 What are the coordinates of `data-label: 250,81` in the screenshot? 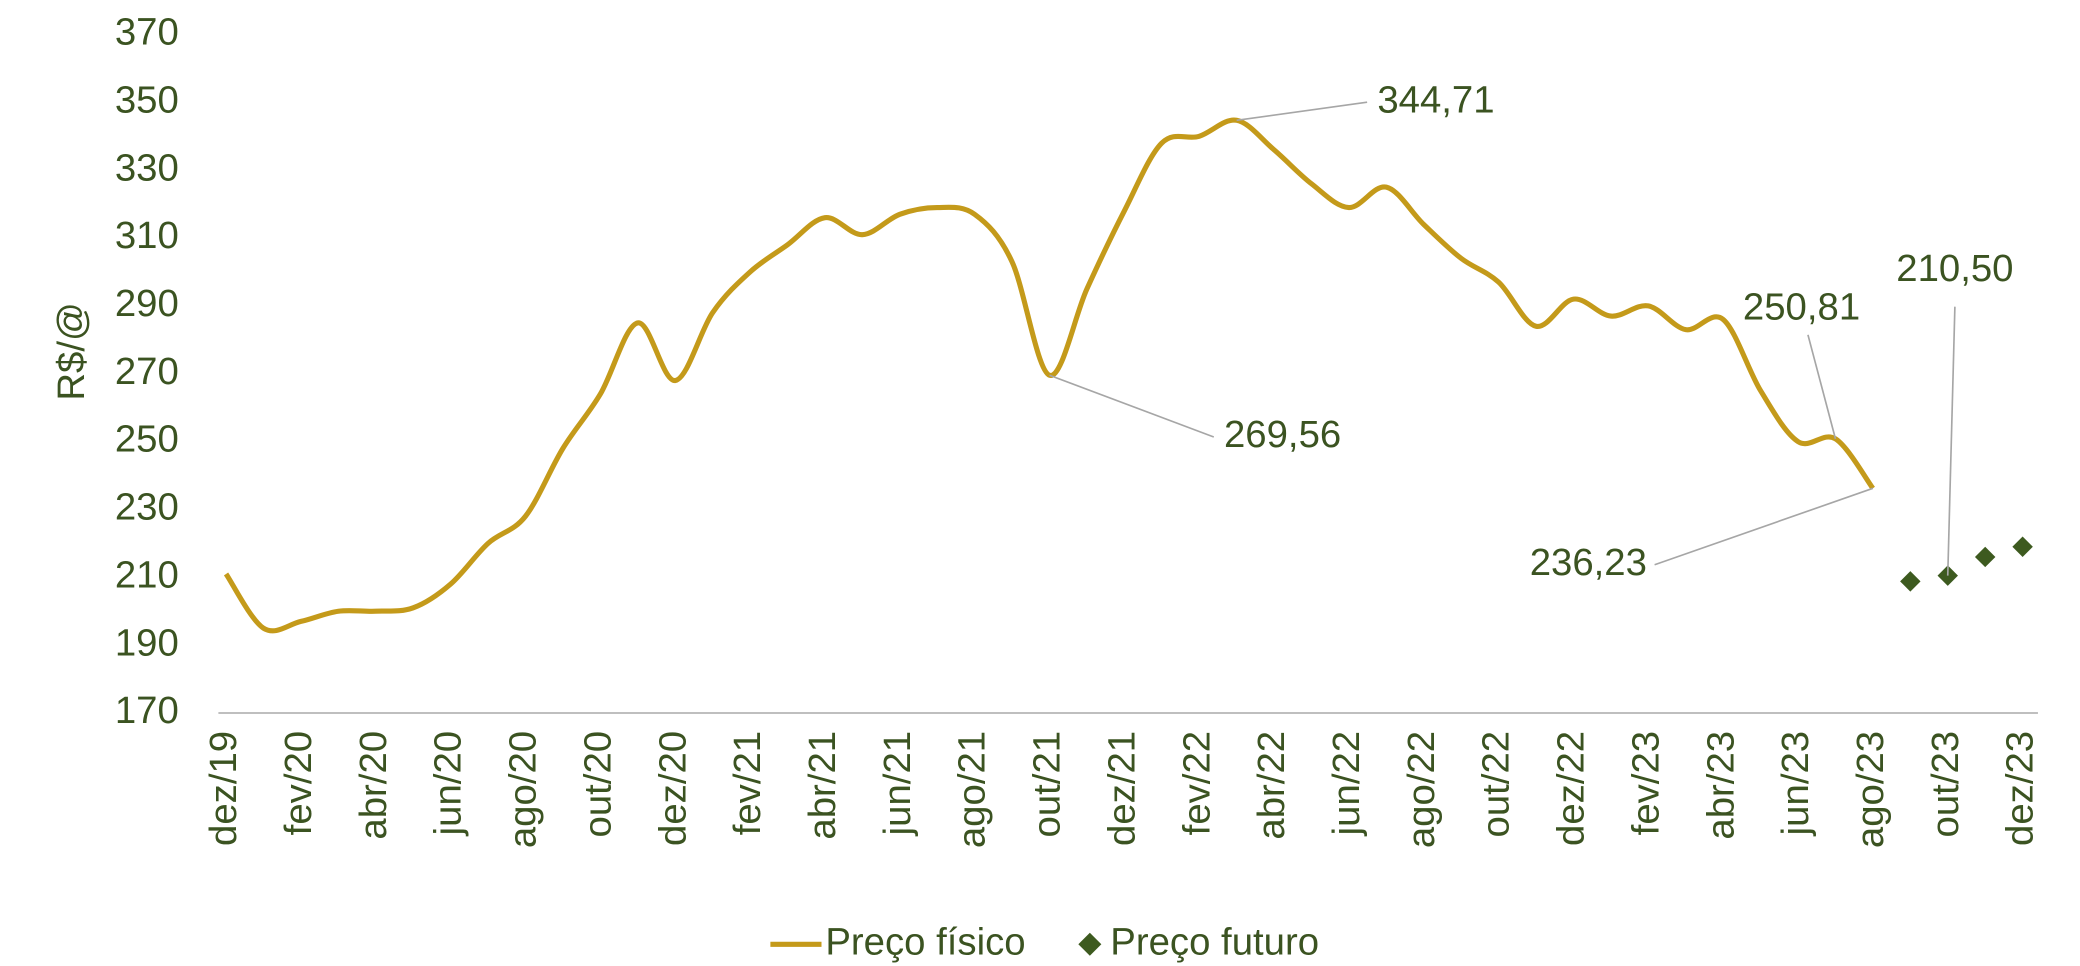 It's located at (1801, 306).